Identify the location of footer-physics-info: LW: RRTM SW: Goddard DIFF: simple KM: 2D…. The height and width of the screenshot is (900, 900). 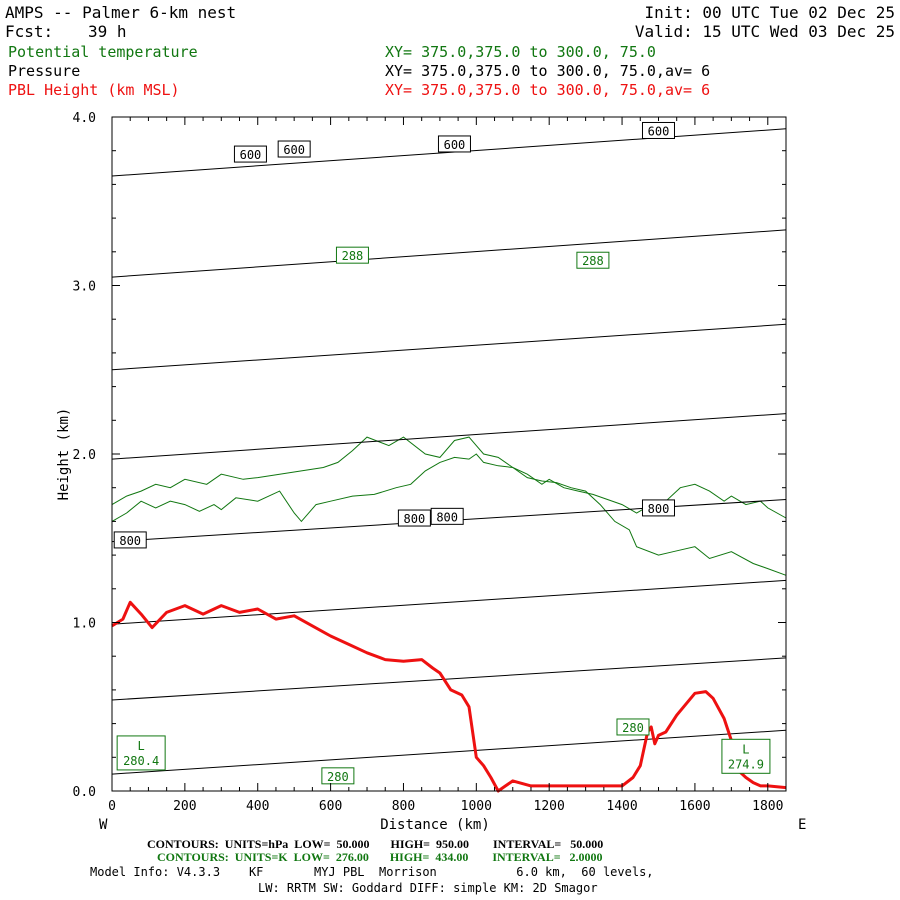
(428, 888).